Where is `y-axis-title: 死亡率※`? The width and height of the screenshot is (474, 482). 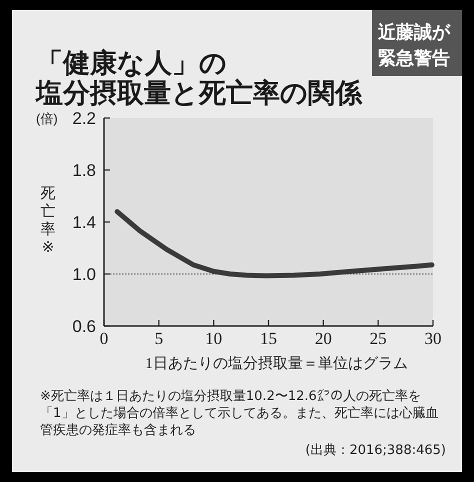
y-axis-title: 死亡率※ is located at coordinates (48, 220).